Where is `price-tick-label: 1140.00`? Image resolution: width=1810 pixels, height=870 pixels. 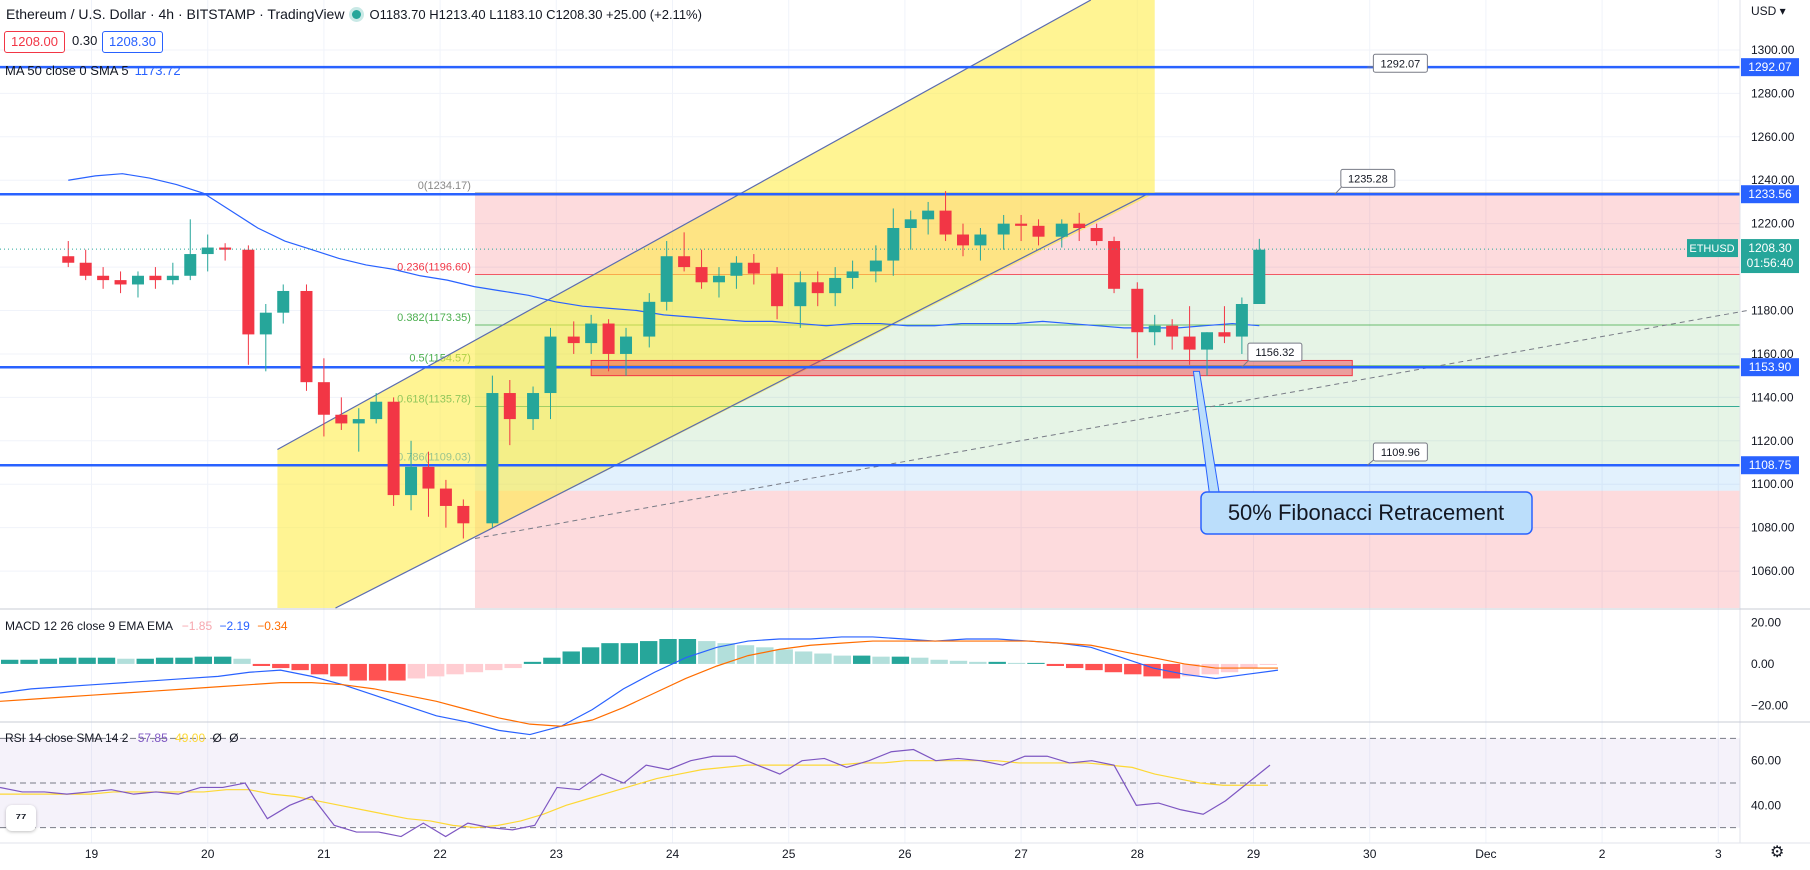
price-tick-label: 1140.00 is located at coordinates (1772, 397).